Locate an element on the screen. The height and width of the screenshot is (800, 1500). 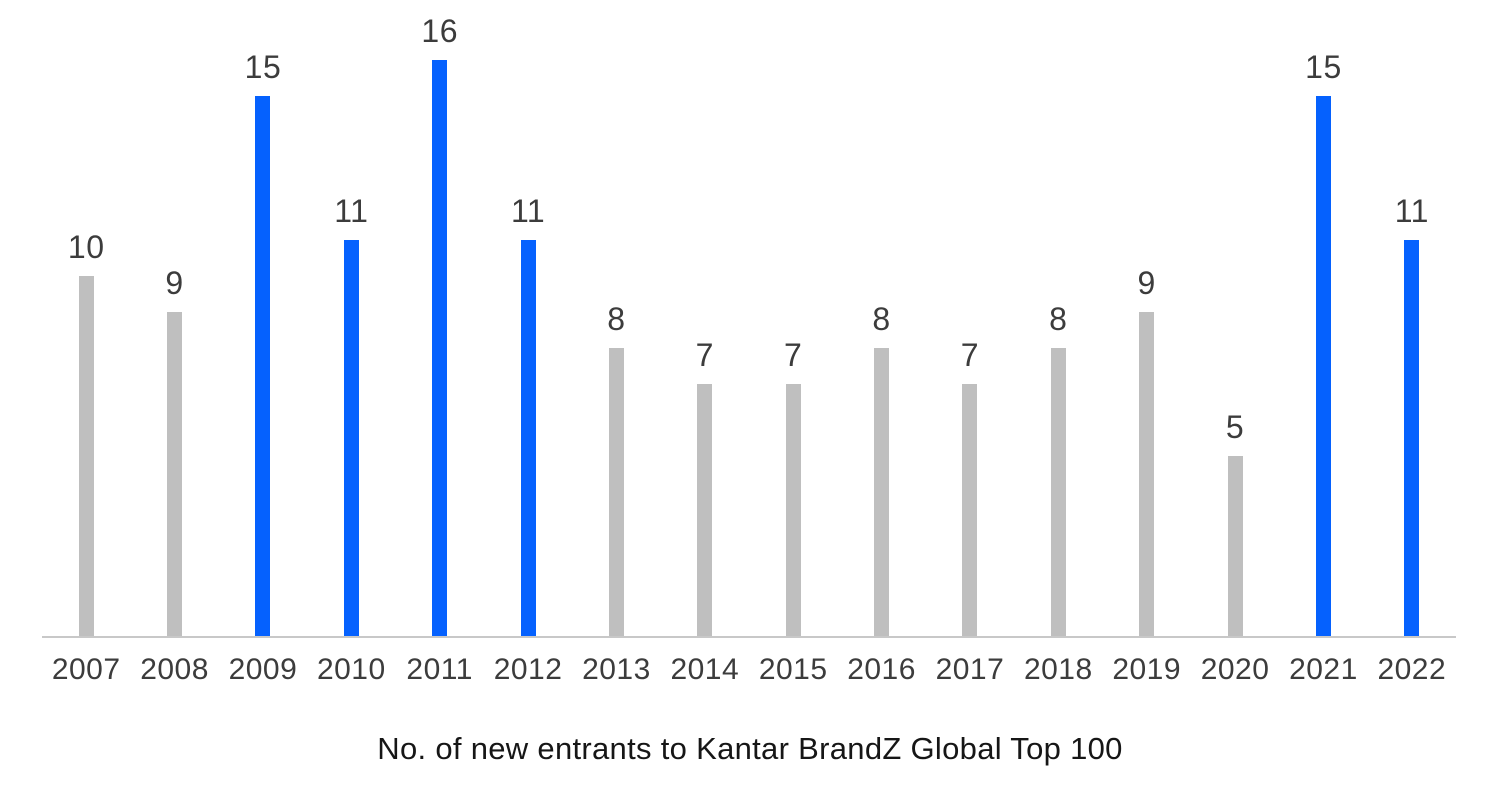
x-tick-label: 2013 is located at coordinates (616, 669).